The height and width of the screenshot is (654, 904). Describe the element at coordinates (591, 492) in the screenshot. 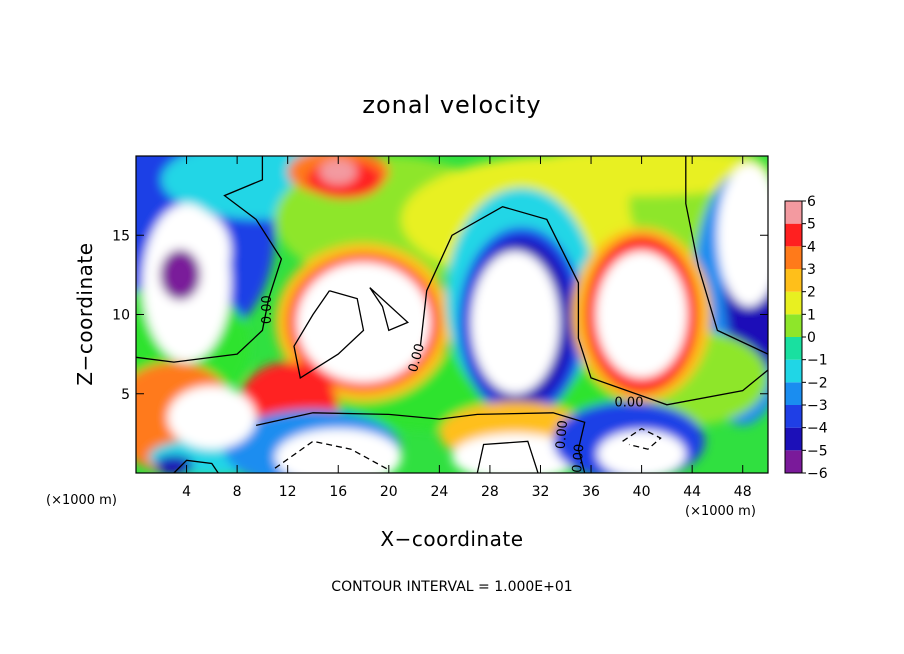

I see `x-tick-label: 36` at that location.